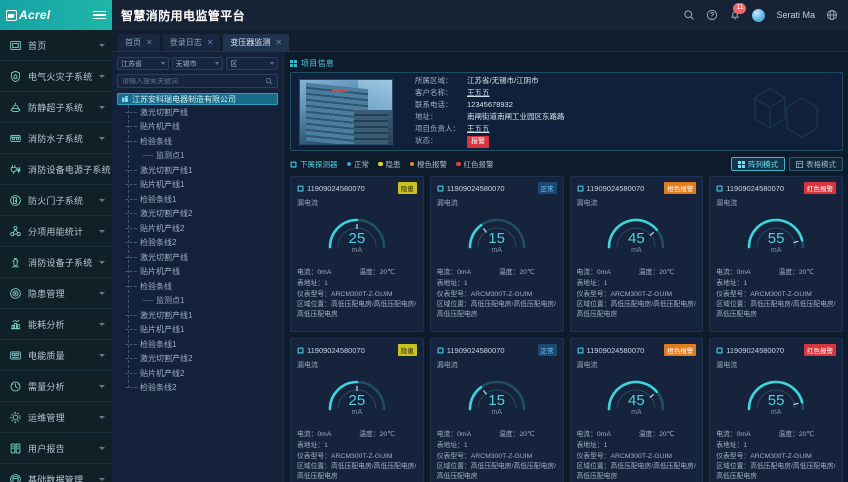 The image size is (848, 482). Describe the element at coordinates (46, 324) in the screenshot. I see `sidebar-item-label: 能耗分析` at that location.